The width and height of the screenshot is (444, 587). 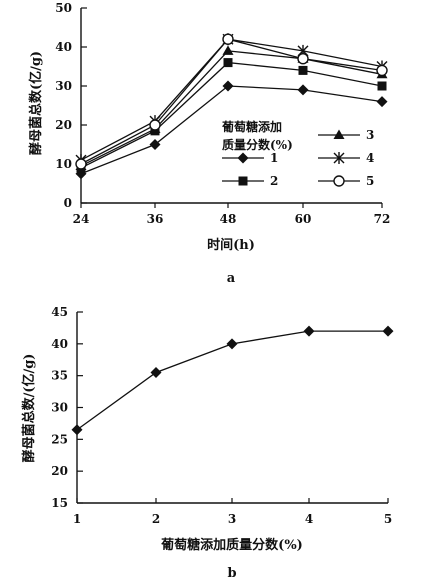 What do you see at coordinates (68, 203) in the screenshot?
I see `chart-a-y-tick-label: 0` at bounding box center [68, 203].